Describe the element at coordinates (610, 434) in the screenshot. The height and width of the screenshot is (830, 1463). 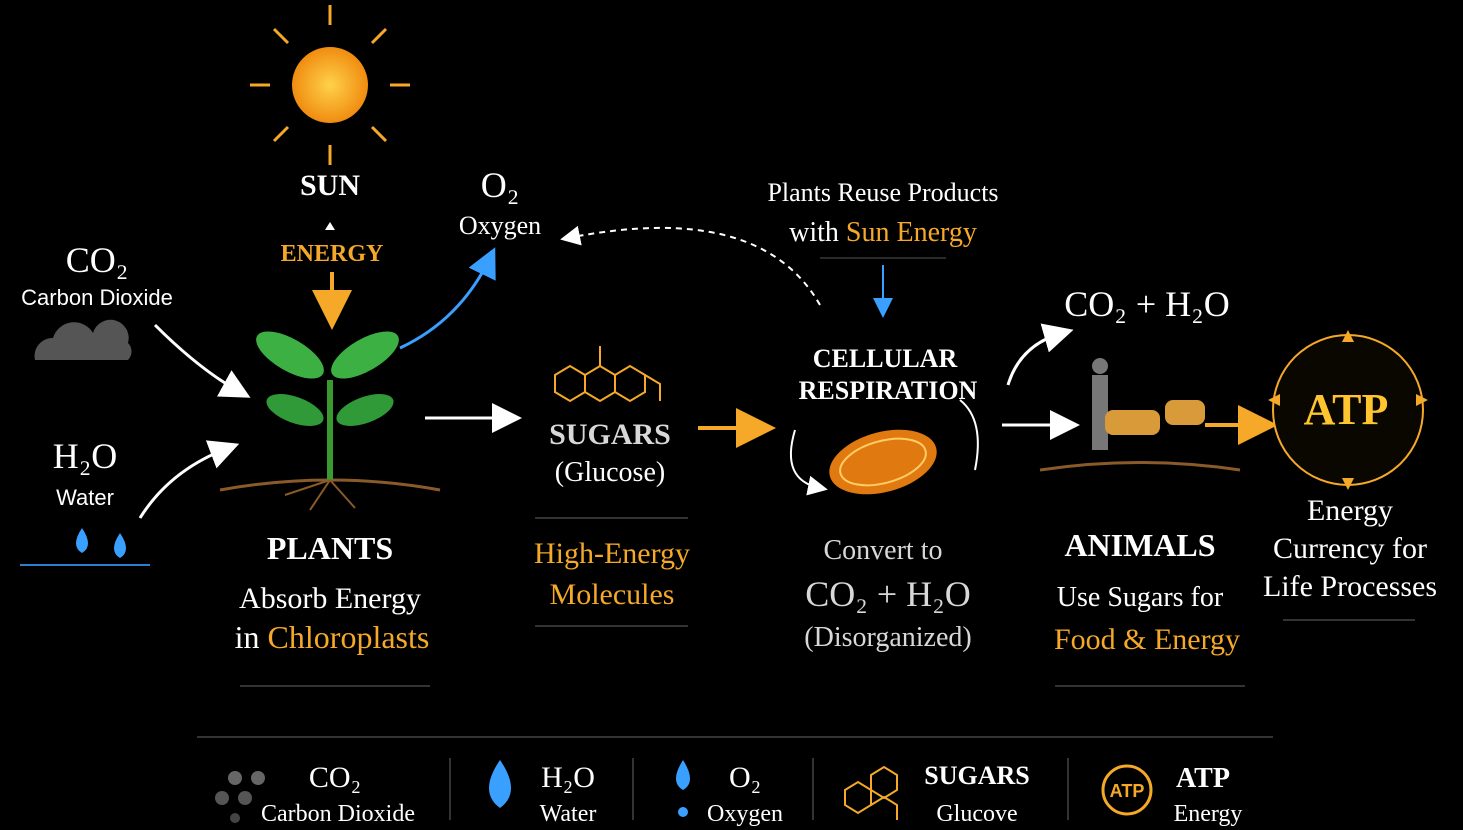
I see `sugars-title: SUGARS` at that location.